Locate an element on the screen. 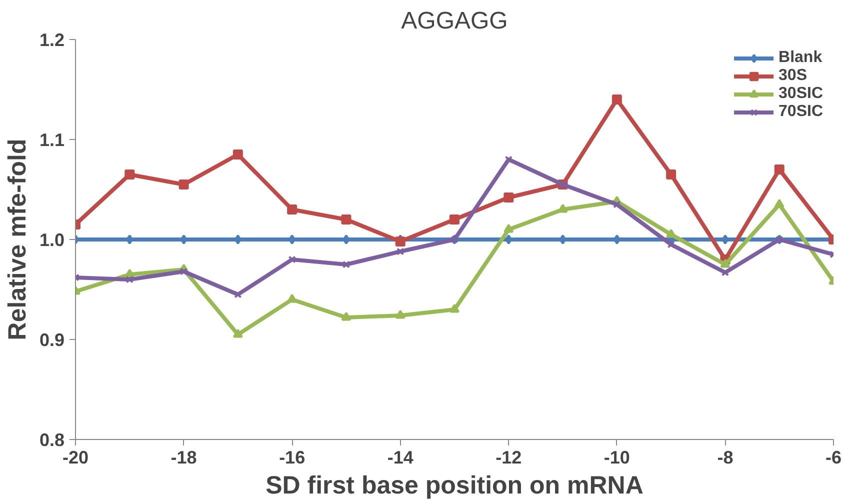 The width and height of the screenshot is (843, 502). x-tick-label: -14 is located at coordinates (400, 458).